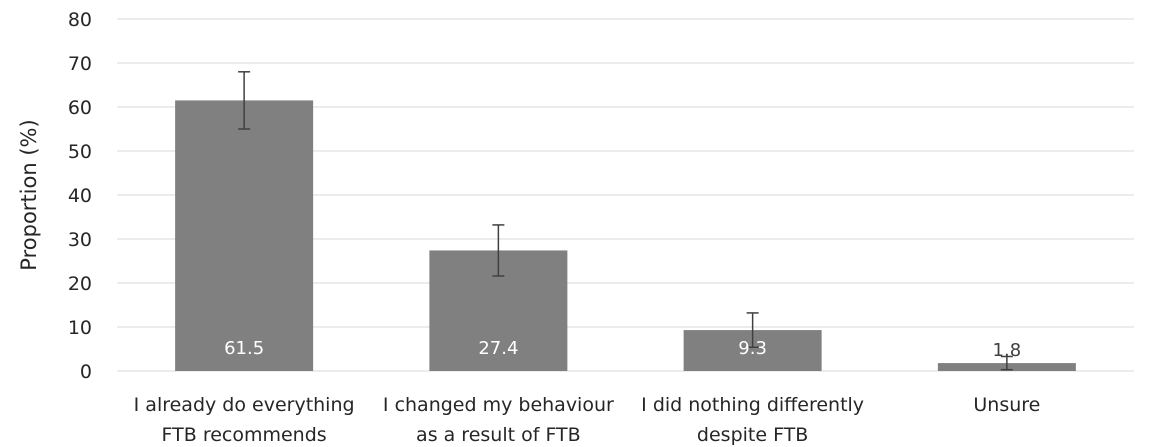 The image size is (1161, 447). I want to click on y-axis-tick-labels: 0 10 20 30 40 50 60 70 80, so click(80, 196).